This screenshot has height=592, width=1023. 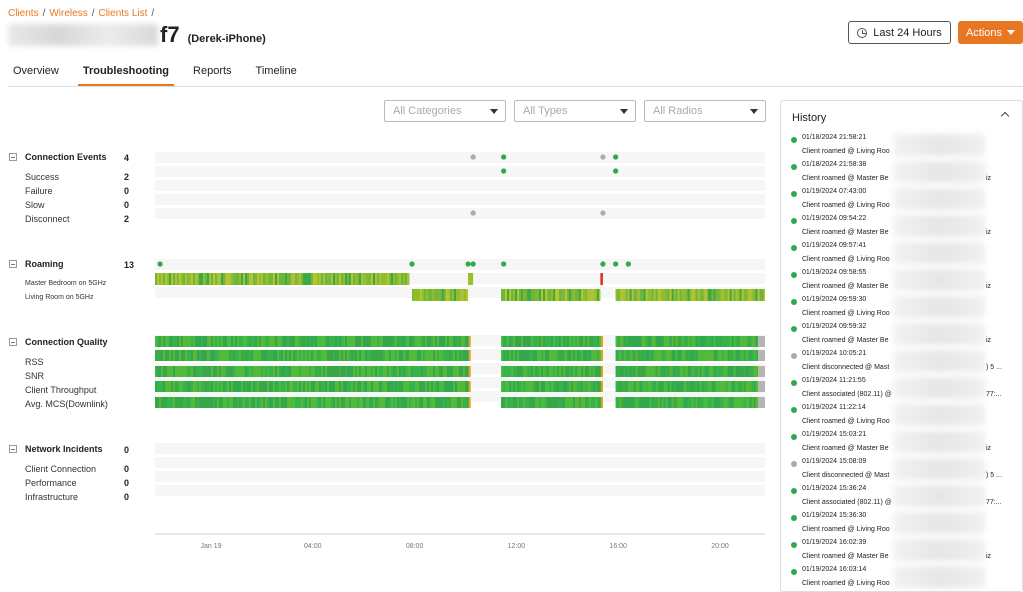 What do you see at coordinates (705, 111) in the screenshot?
I see `radios-filter: All Radios` at bounding box center [705, 111].